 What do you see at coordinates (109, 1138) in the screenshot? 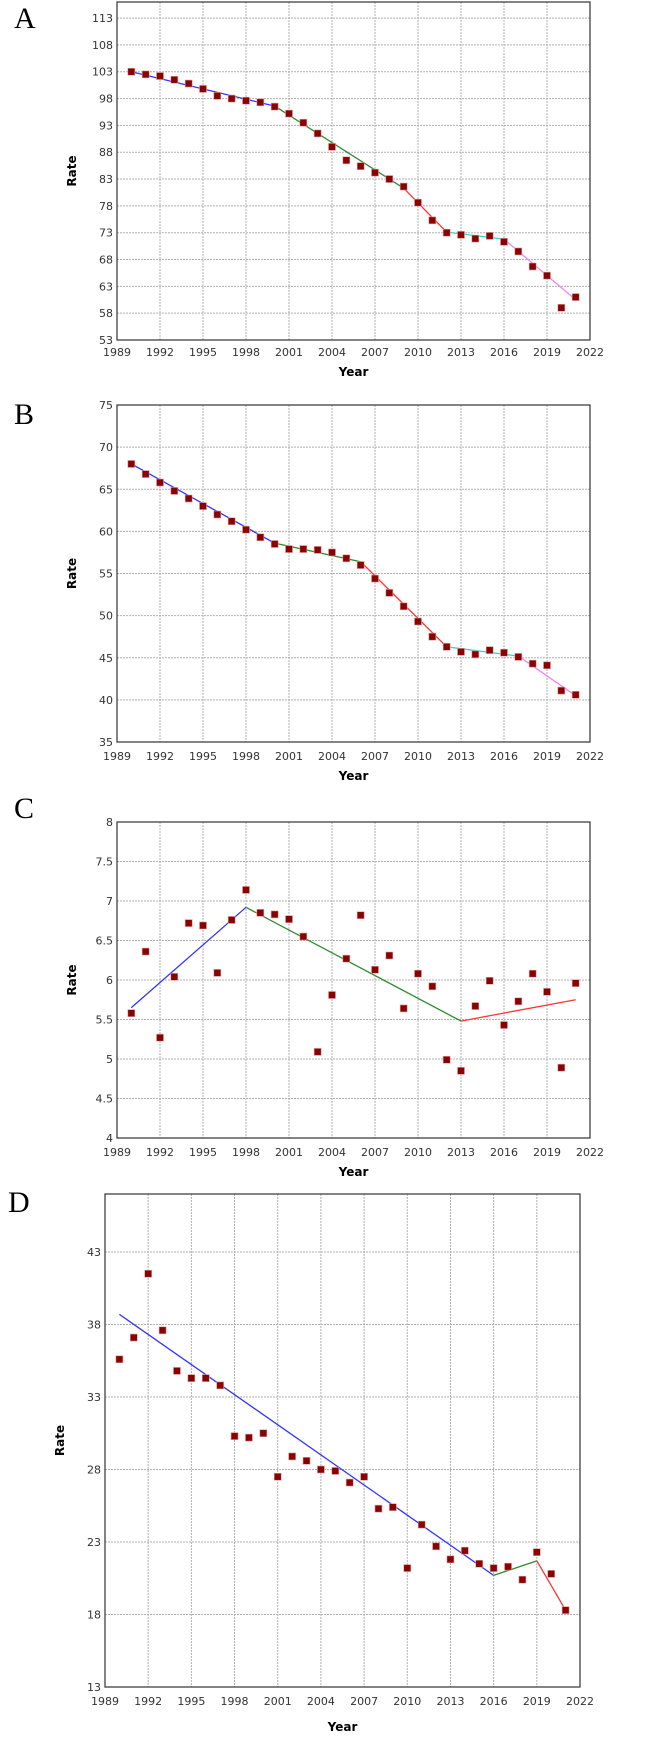
I see `y-tick-label: 4` at bounding box center [109, 1138].